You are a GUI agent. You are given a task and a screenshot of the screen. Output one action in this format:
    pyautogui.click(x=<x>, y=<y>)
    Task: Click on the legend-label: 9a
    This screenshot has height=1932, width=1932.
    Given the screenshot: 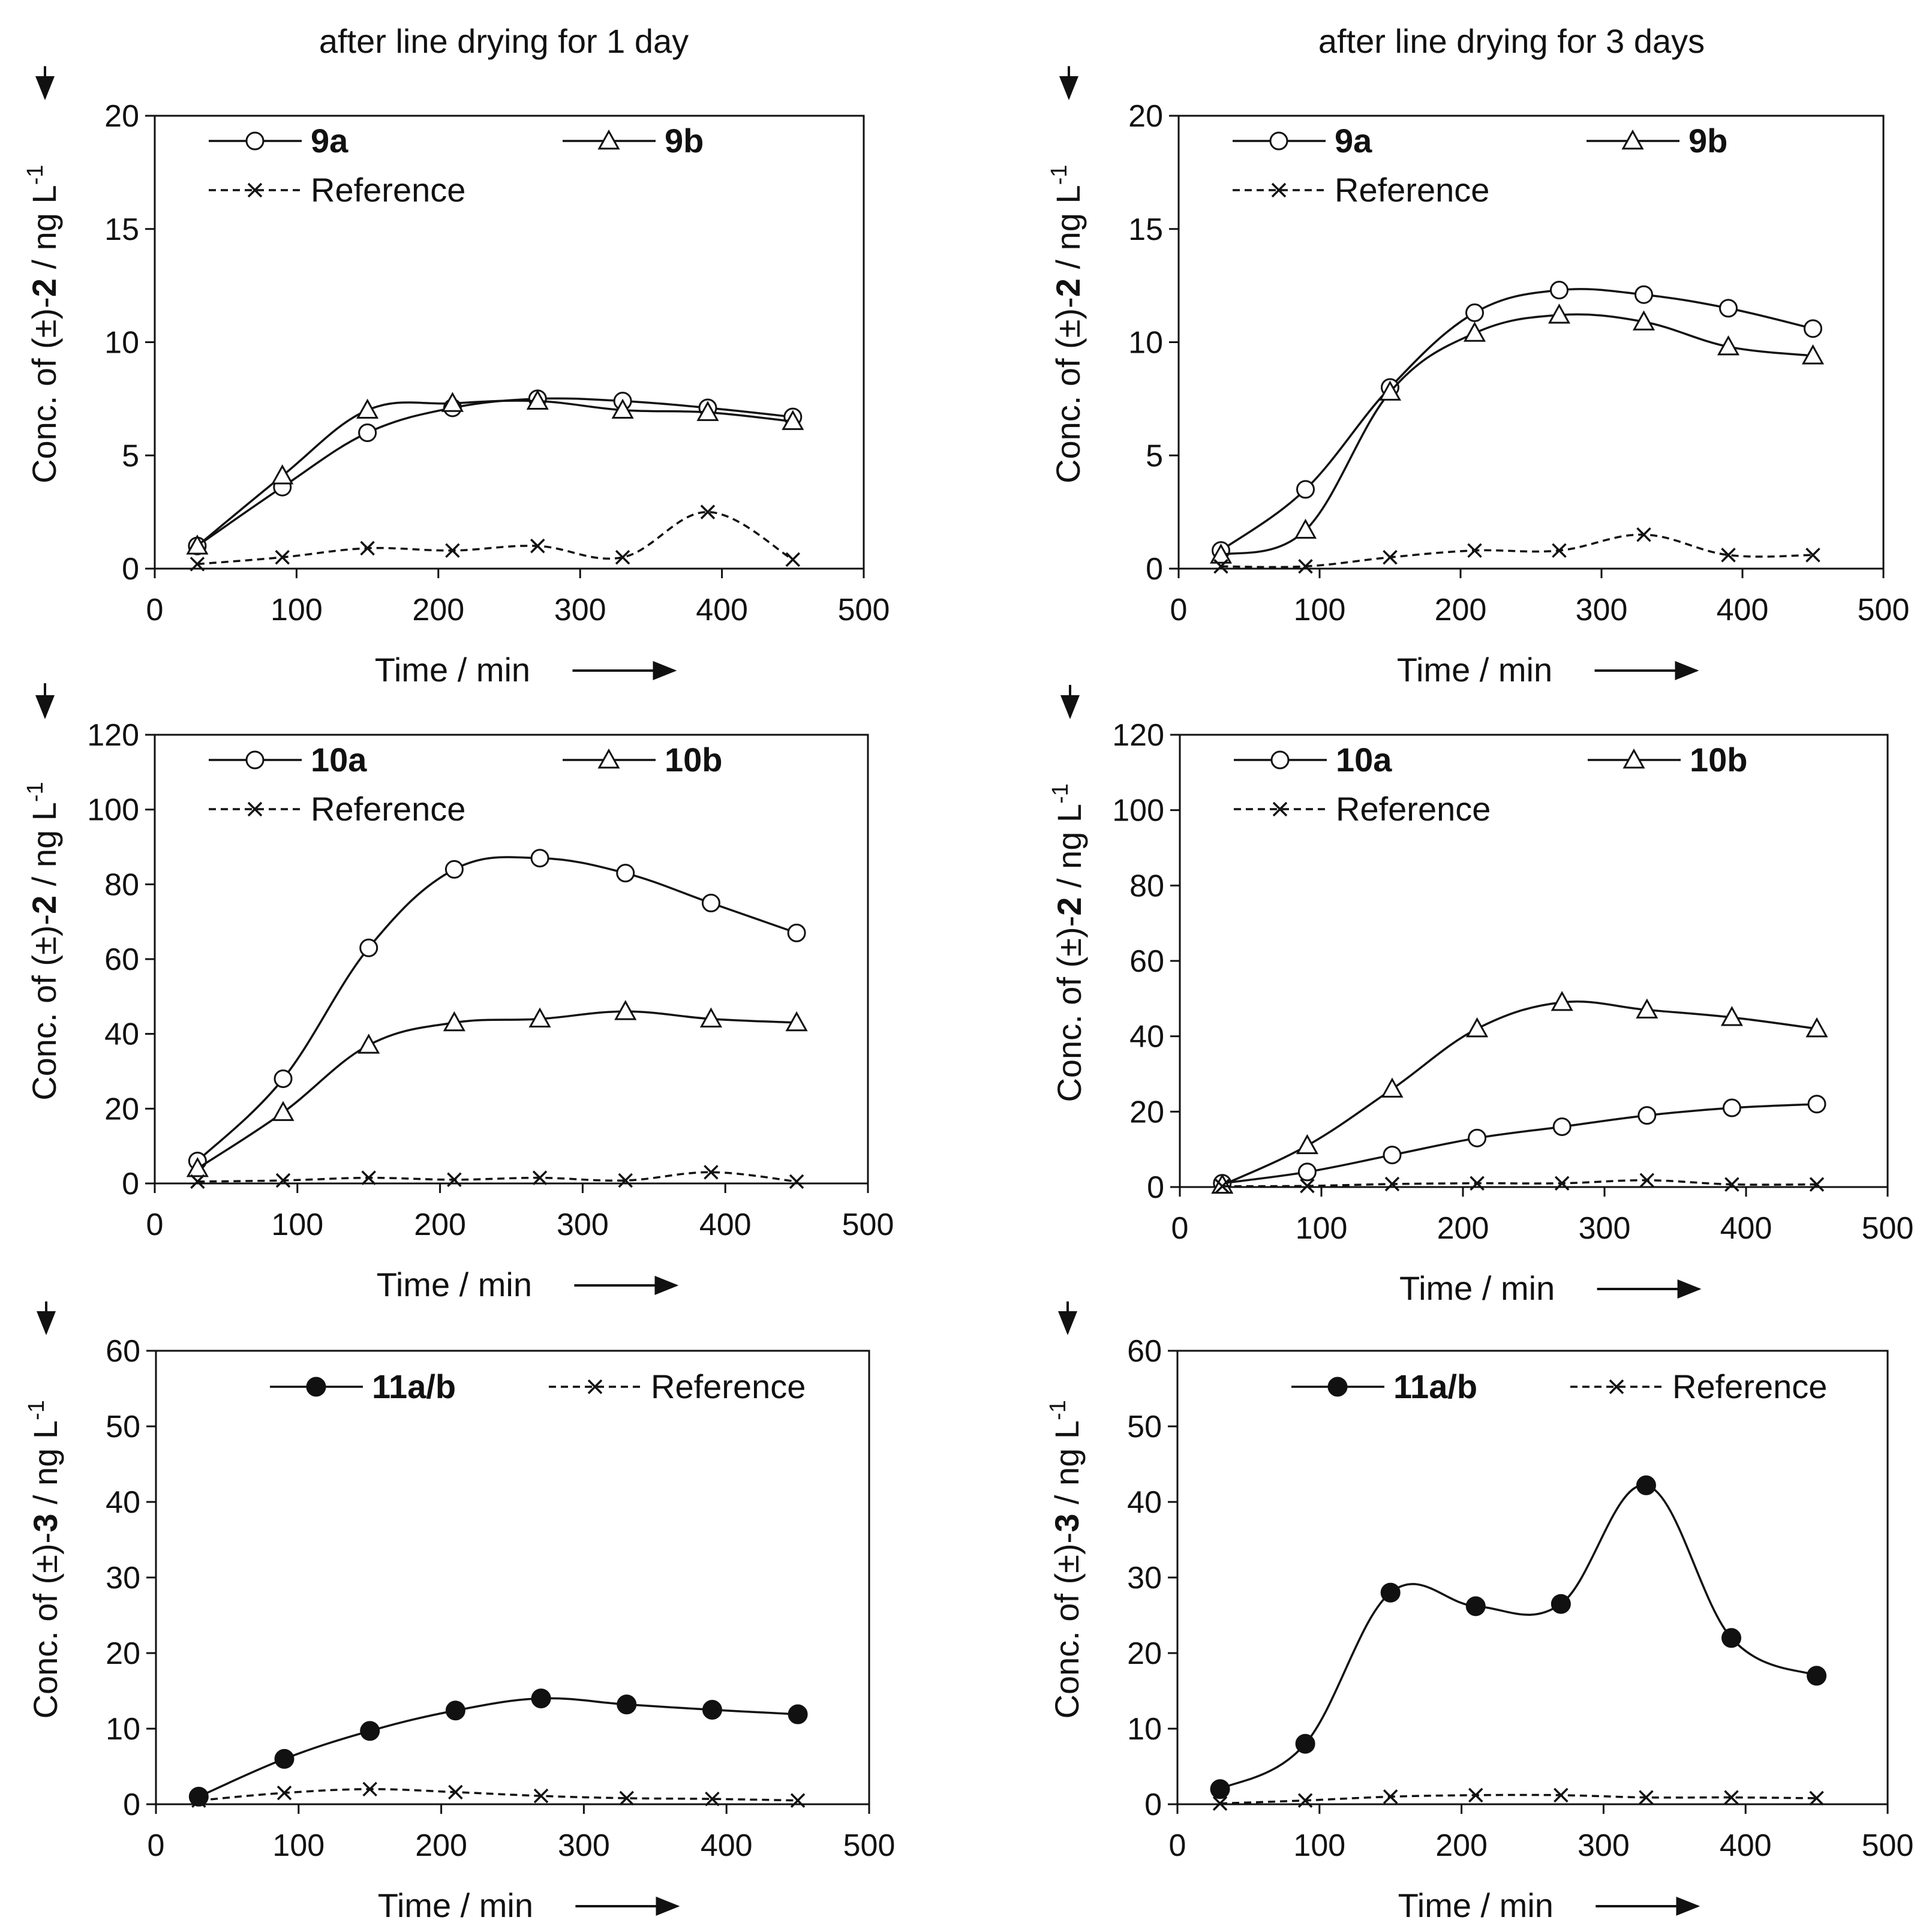 What is the action you would take?
    pyautogui.click(x=329, y=141)
    